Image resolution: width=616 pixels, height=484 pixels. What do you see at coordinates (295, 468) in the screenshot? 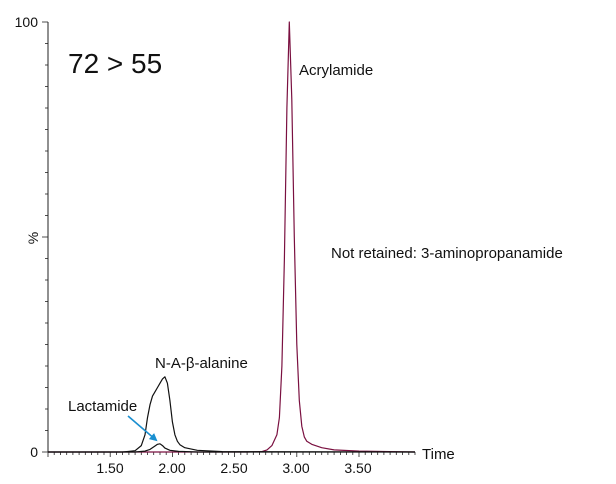
I see `x-tick-label-3.00: 3.00` at bounding box center [295, 468].